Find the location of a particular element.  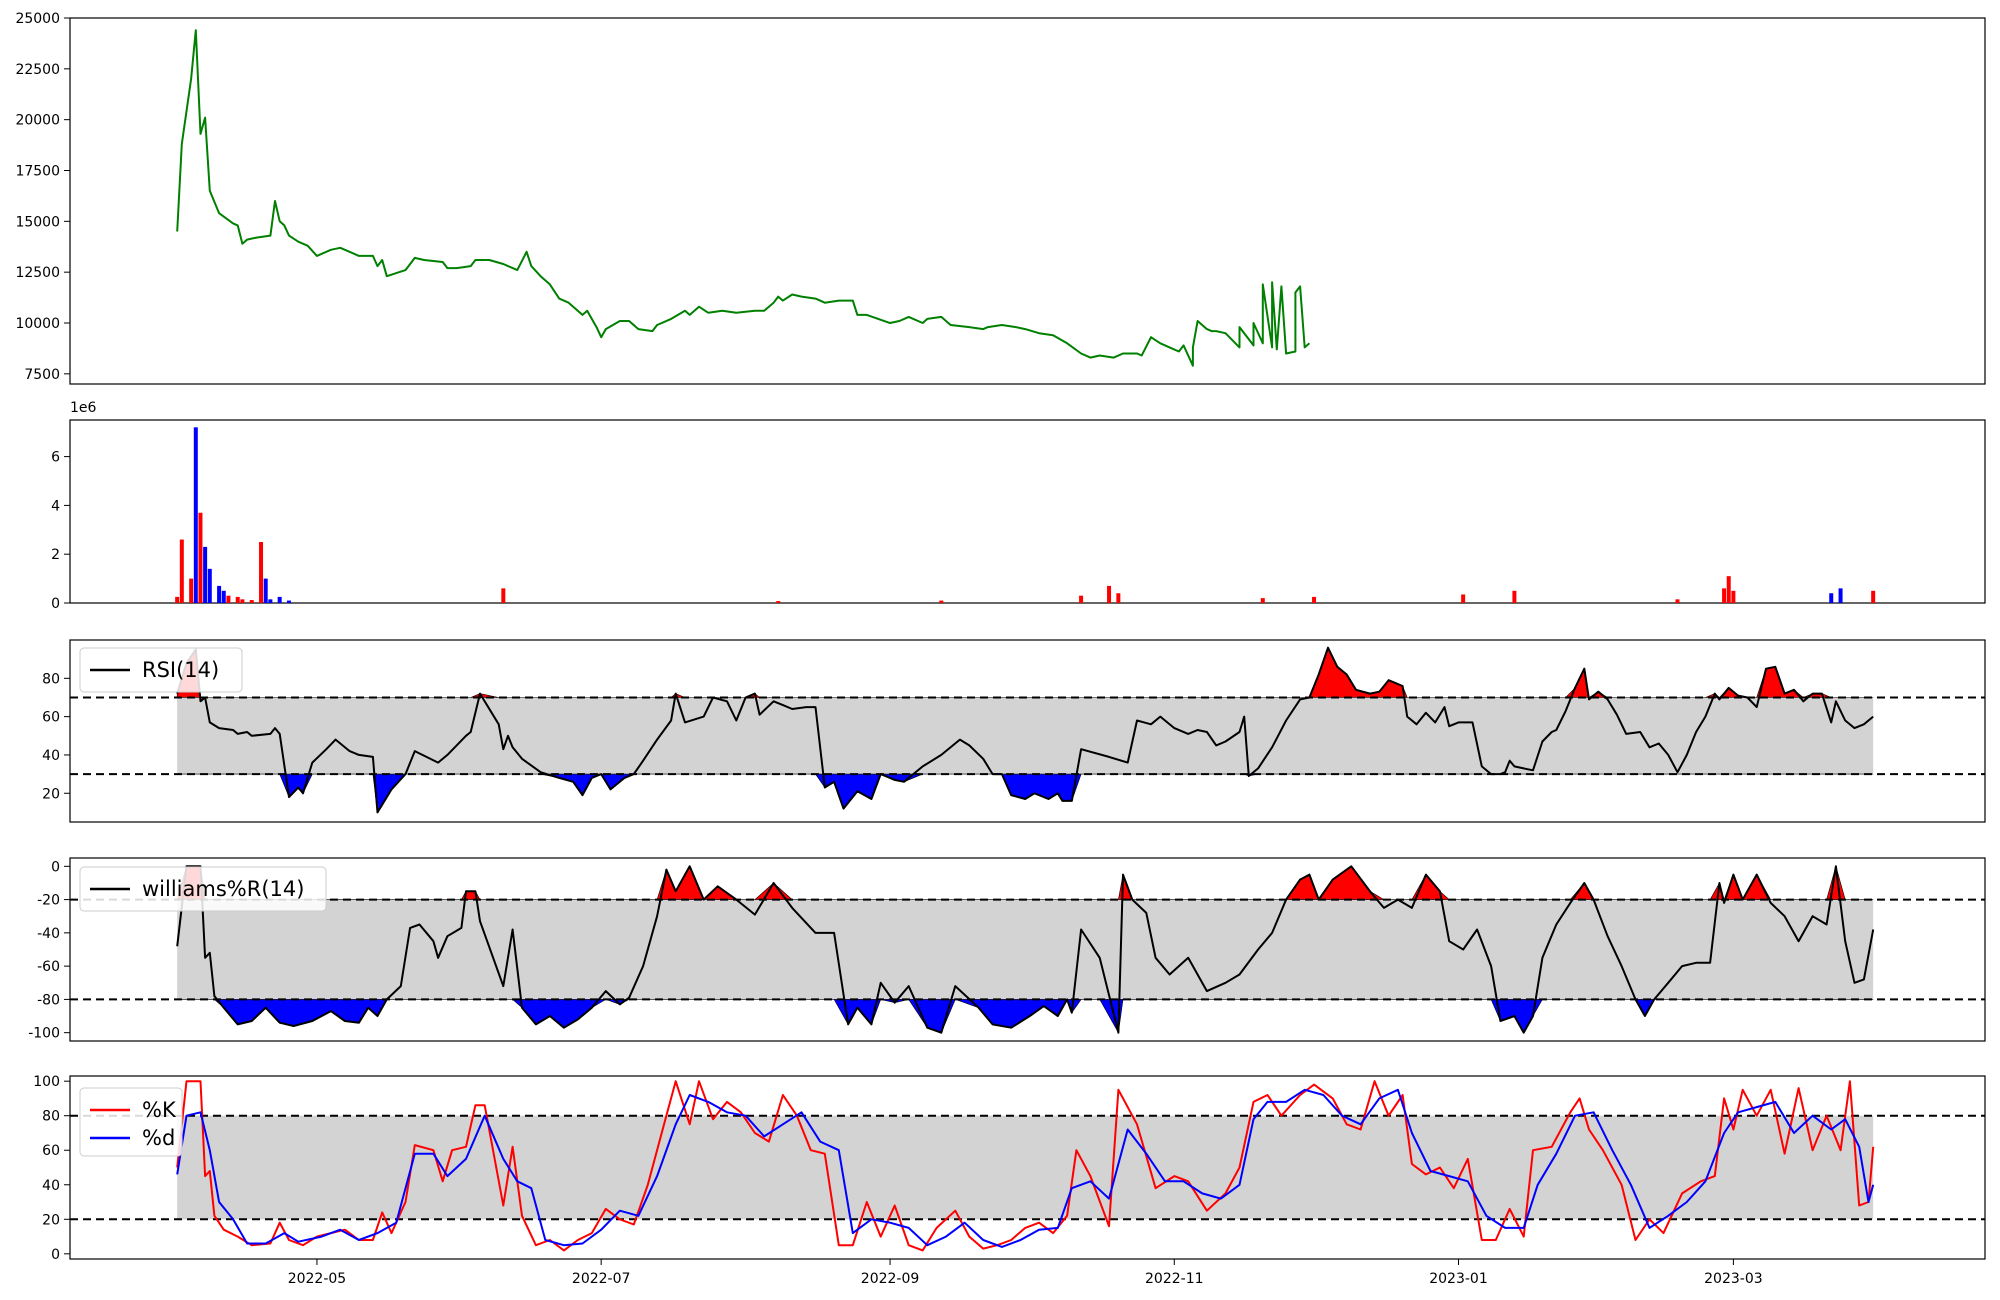

volume-scale-label: 1e6 is located at coordinates (83, 408).